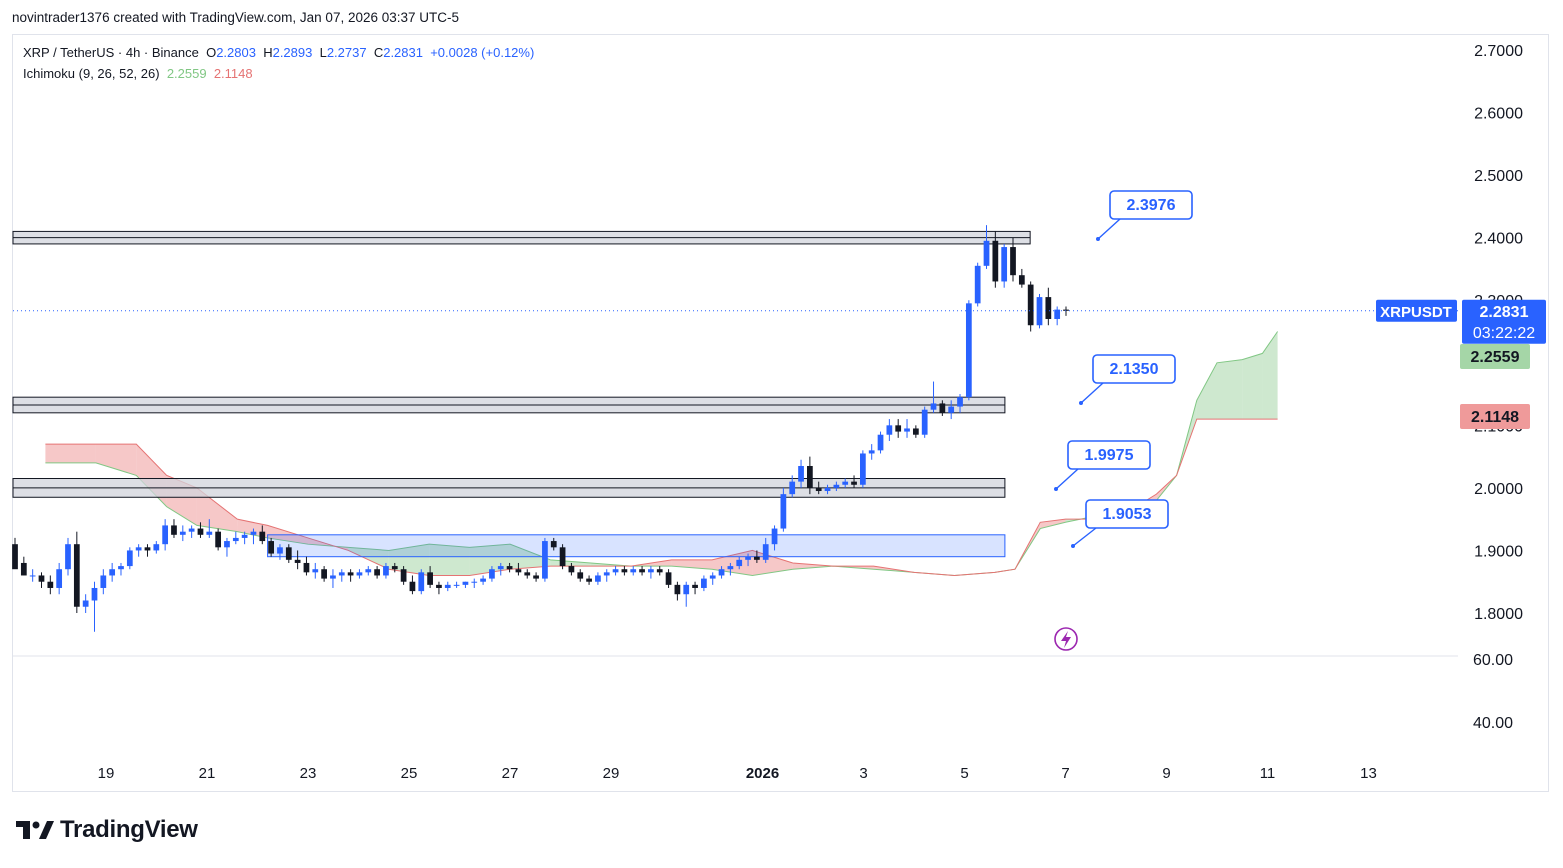 The height and width of the screenshot is (868, 1563). Describe the element at coordinates (91, 73) in the screenshot. I see `indicator-name: Ichimoku (9, 26, 52, 26)` at that location.